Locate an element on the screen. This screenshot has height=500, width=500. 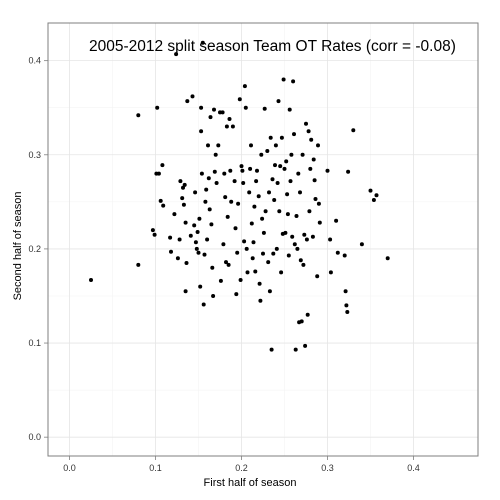
y-tick-label: 0.2 is located at coordinates (34, 249).